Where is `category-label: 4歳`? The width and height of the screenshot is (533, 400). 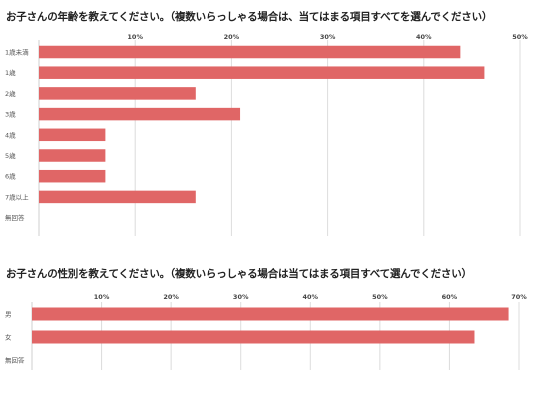 category-label: 4歳 is located at coordinates (10, 134).